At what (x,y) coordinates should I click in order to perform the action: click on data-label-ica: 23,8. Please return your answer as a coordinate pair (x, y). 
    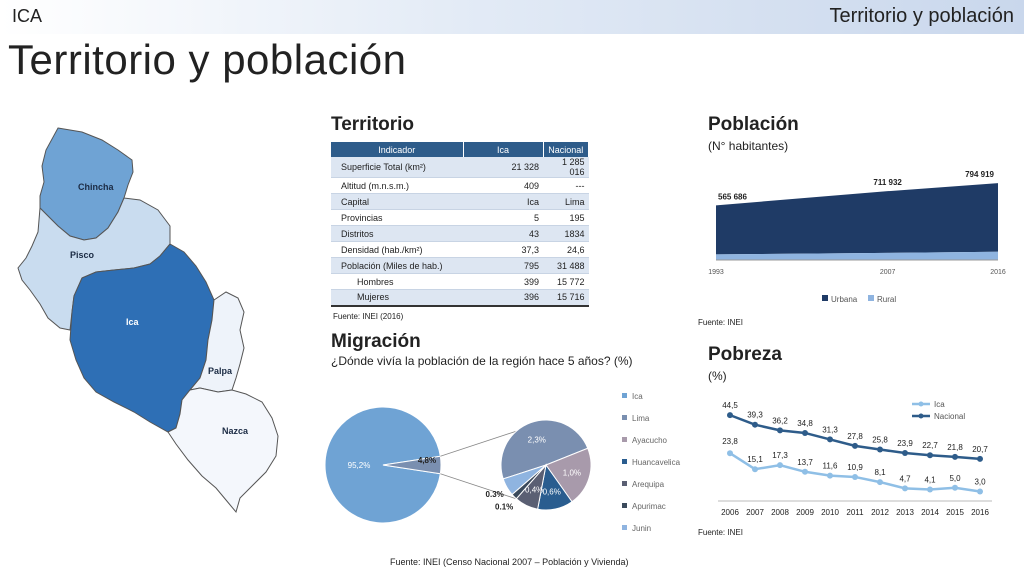
    Looking at the image, I should click on (730, 441).